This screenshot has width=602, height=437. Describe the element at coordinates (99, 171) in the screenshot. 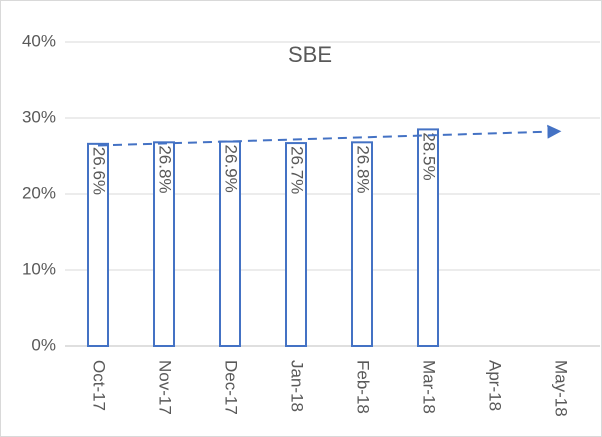

I see `data-label: 26.6%` at that location.